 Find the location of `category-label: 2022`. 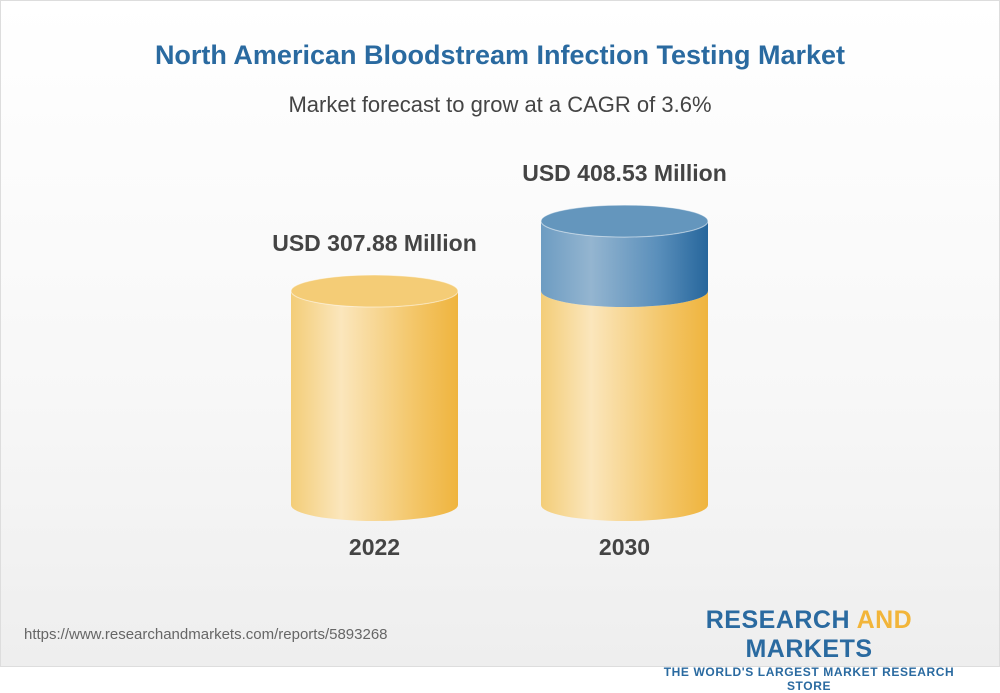

category-label: 2022 is located at coordinates (374, 547).